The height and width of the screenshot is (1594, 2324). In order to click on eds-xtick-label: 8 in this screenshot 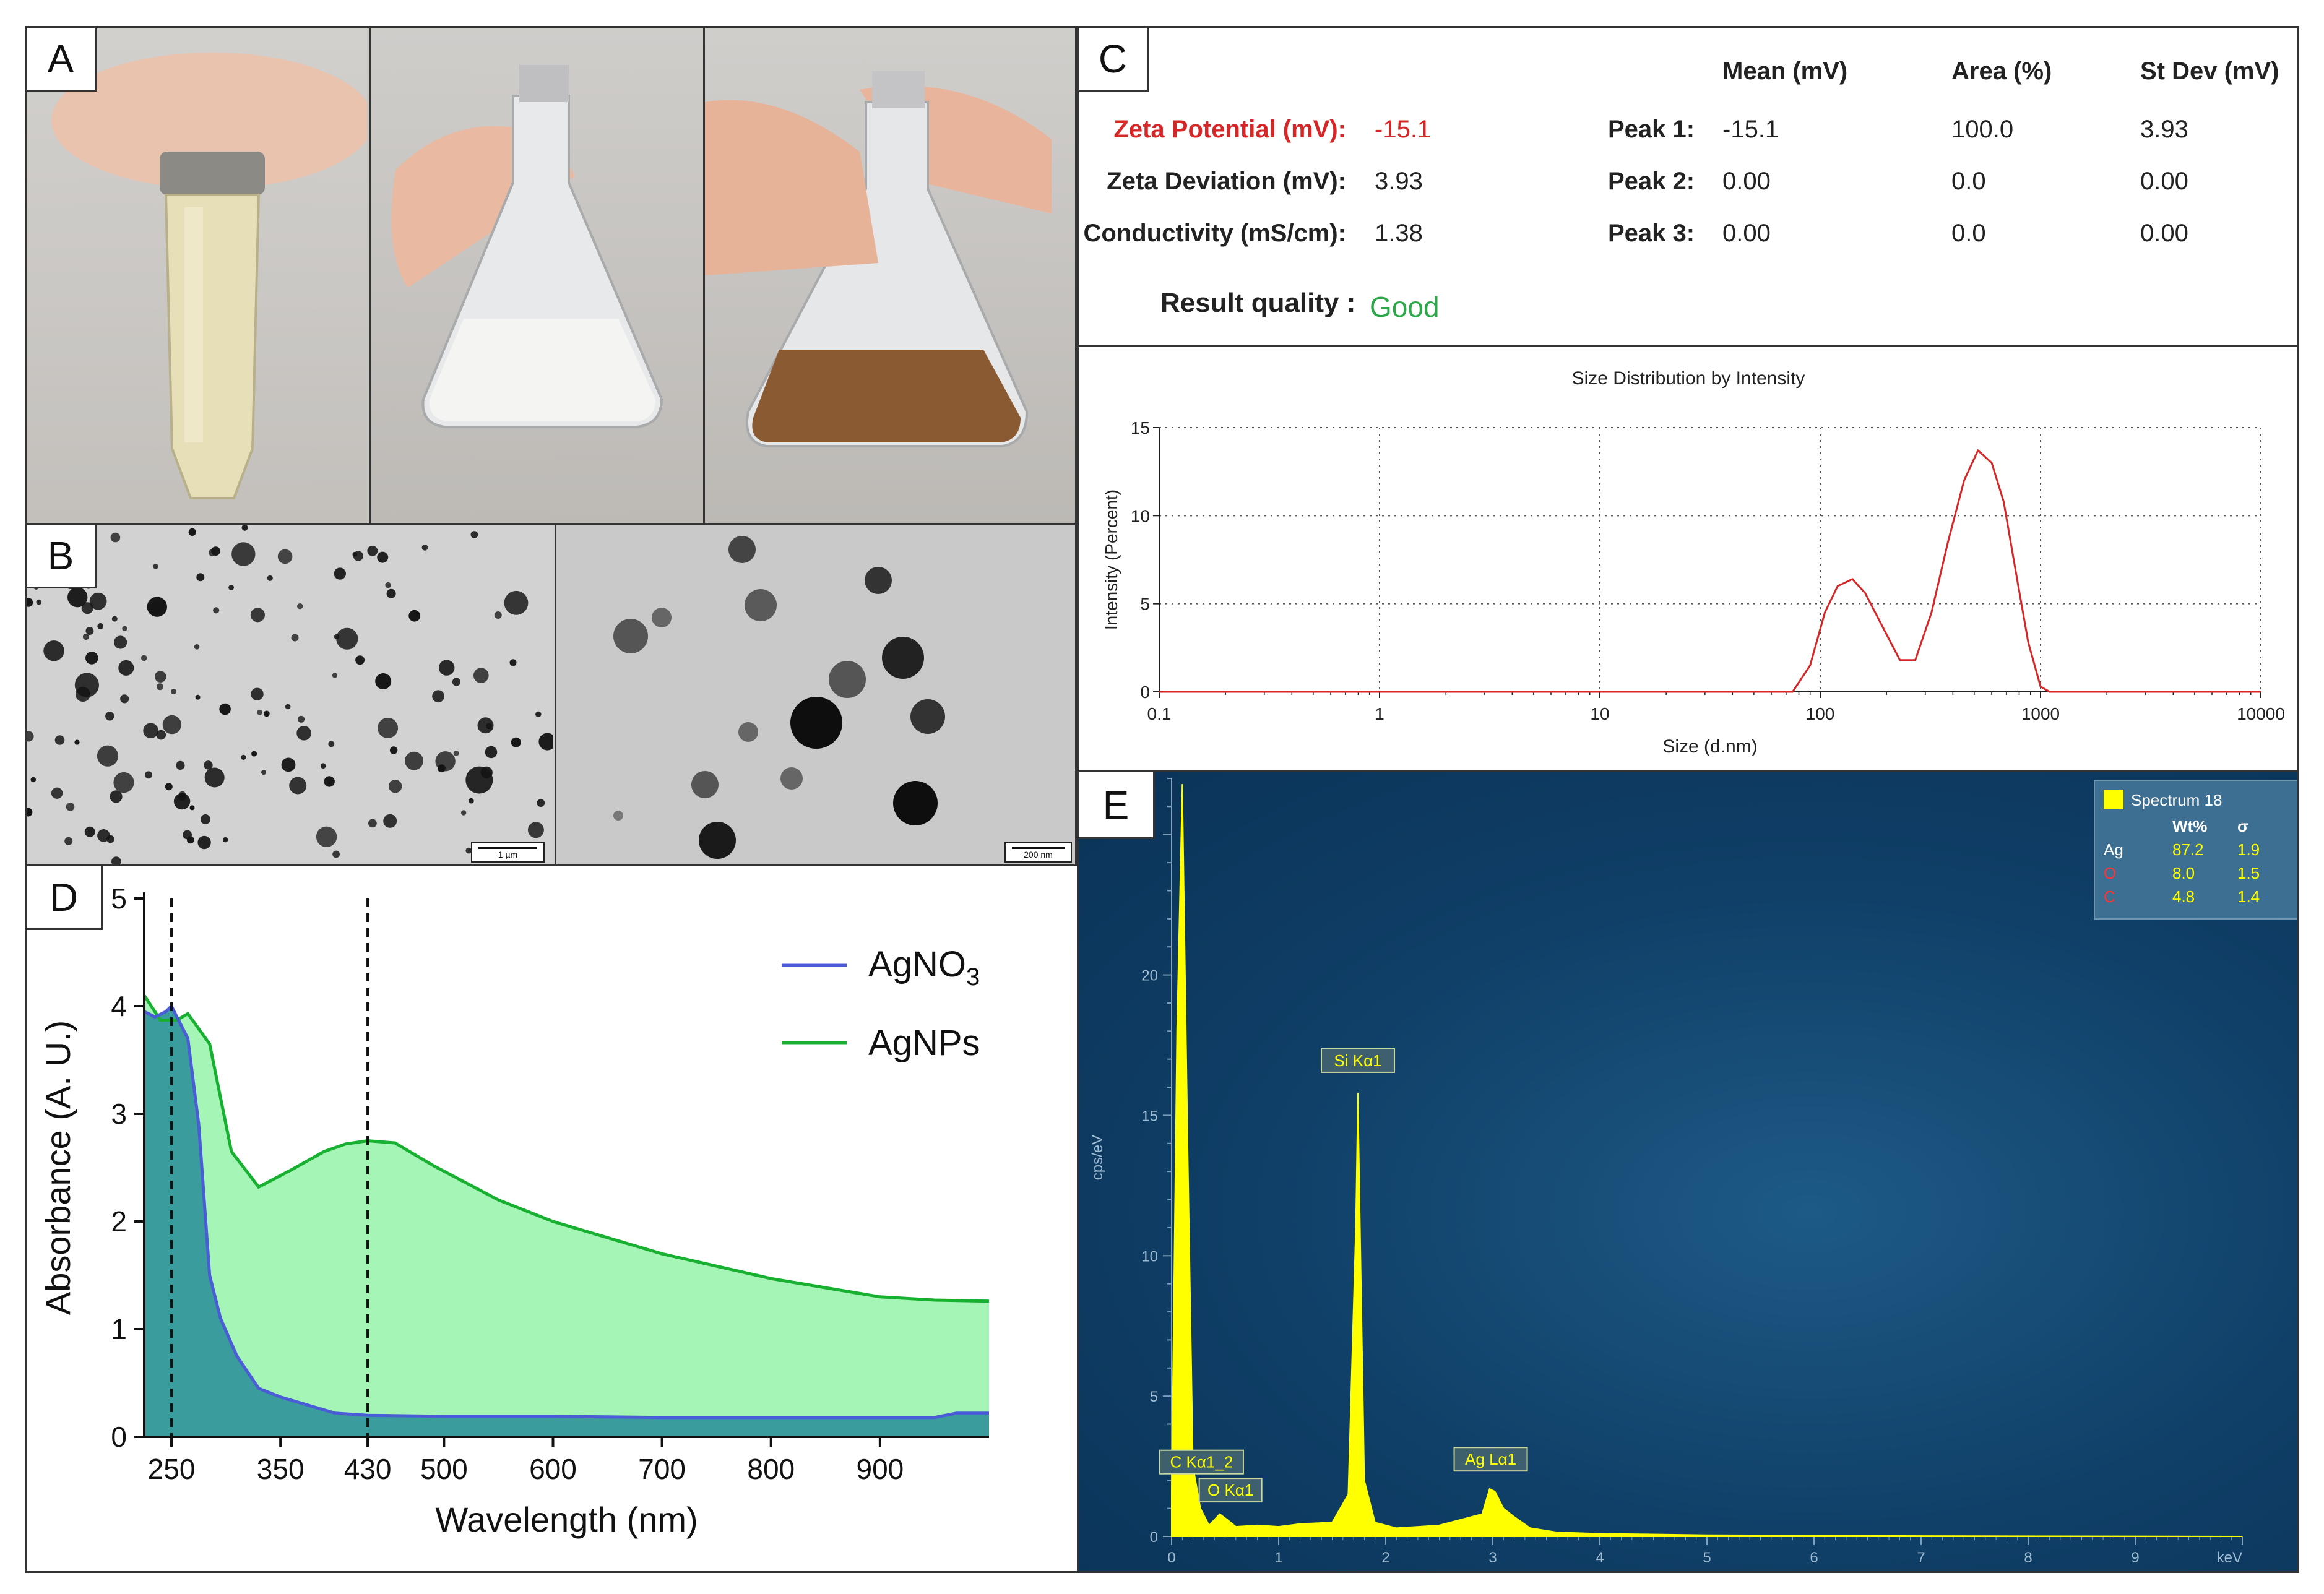, I will do `click(2028, 1557)`.